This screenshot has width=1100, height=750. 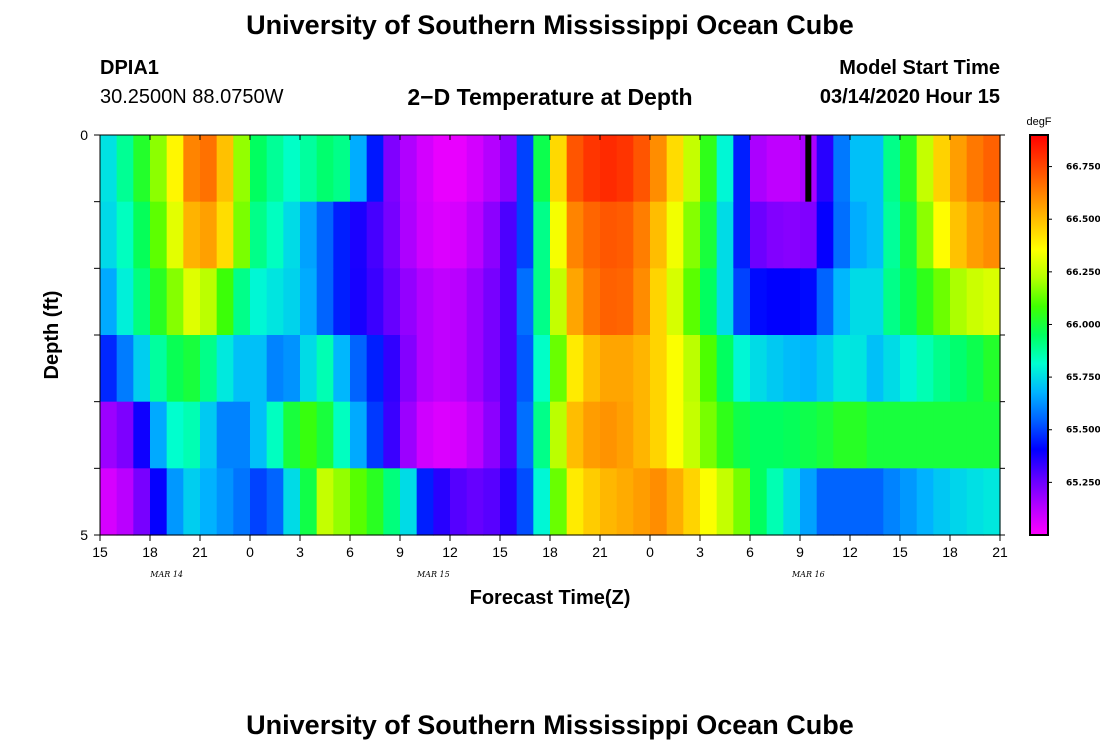 I want to click on colorbar-tick-label: 66.000, so click(x=1083, y=325).